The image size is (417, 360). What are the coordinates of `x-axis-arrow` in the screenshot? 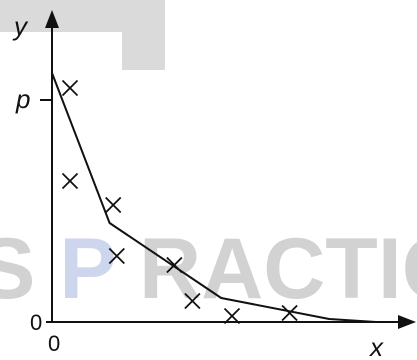 It's located at (407, 322).